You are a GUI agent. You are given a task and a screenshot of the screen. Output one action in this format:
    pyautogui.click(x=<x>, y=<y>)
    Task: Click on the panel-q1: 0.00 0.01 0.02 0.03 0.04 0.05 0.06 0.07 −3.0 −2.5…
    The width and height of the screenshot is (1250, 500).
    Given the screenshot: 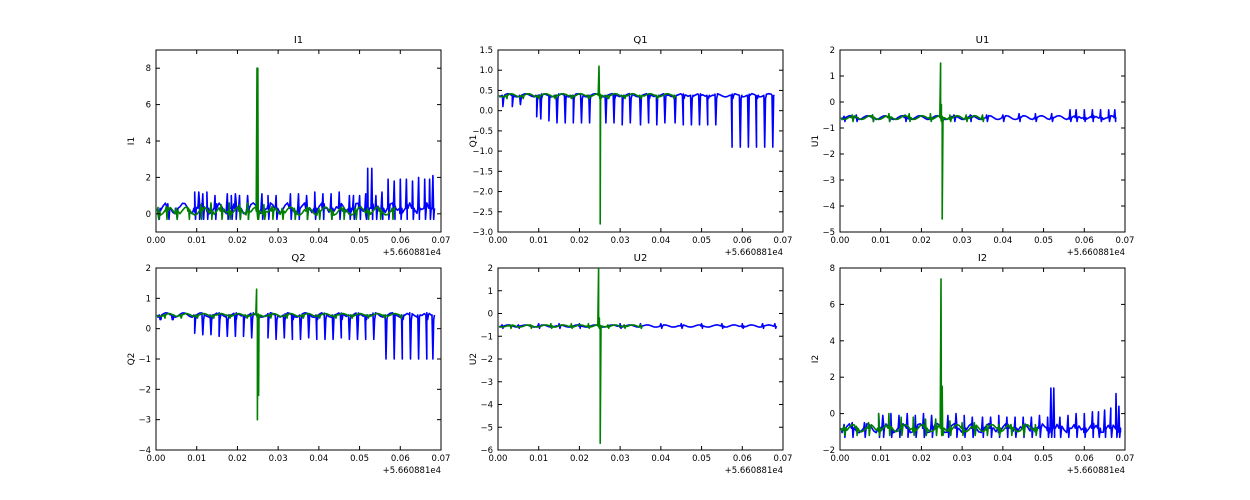 What is the action you would take?
    pyautogui.click(x=630, y=146)
    